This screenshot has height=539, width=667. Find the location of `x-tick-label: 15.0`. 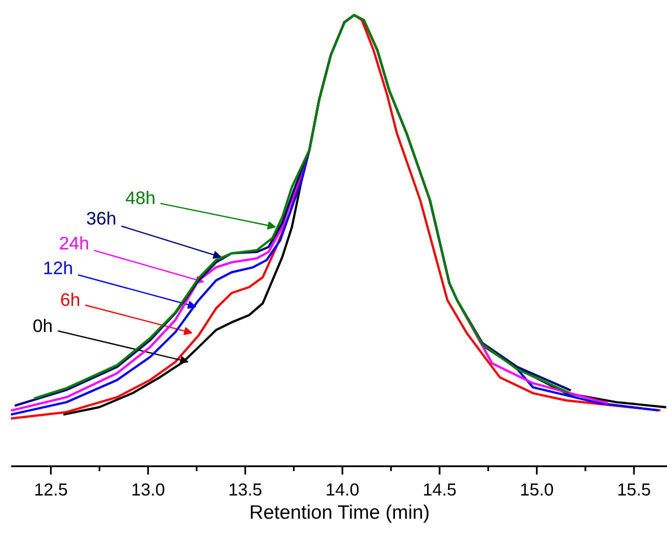

x-tick-label: 15.0 is located at coordinates (537, 489).